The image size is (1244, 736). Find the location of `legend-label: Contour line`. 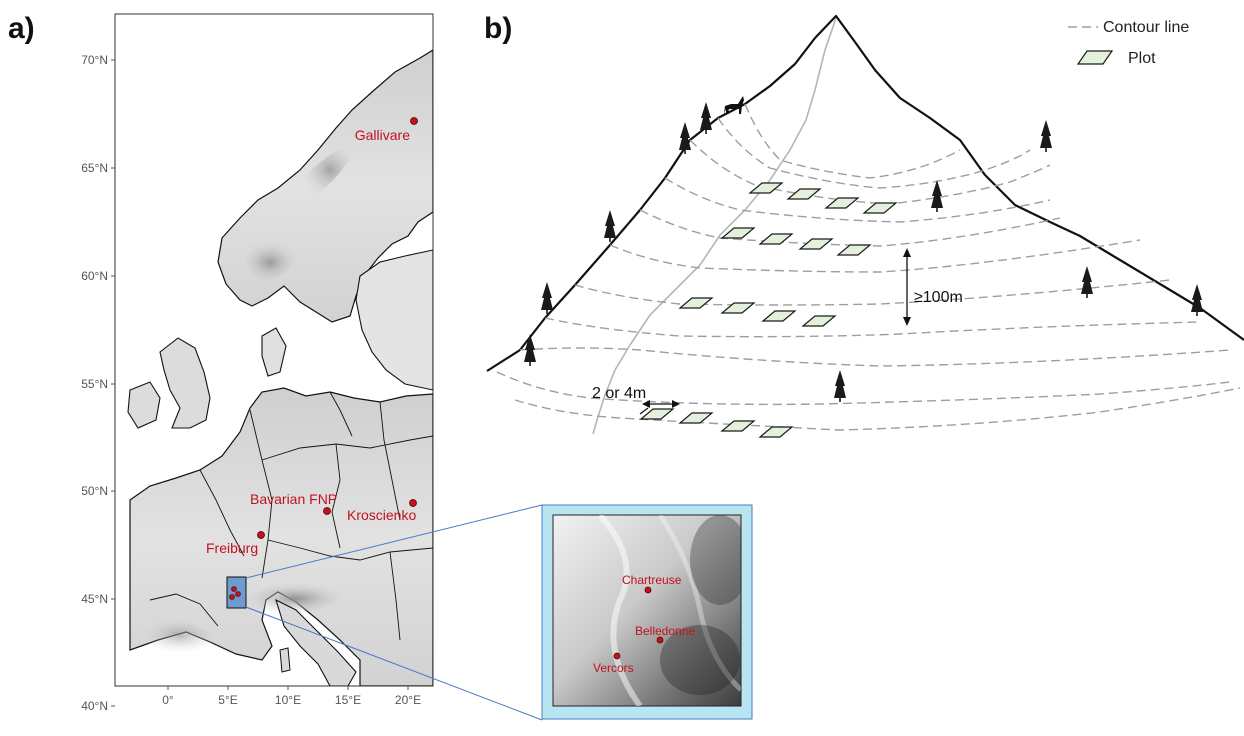

legend-label: Contour line is located at coordinates (1146, 27).